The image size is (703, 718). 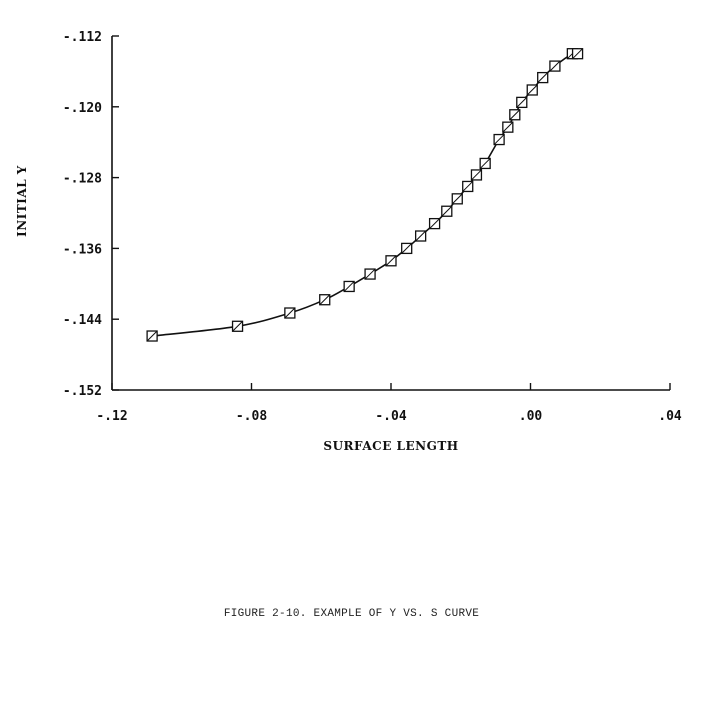 What do you see at coordinates (82, 320) in the screenshot?
I see `y-tick-label: -.144` at bounding box center [82, 320].